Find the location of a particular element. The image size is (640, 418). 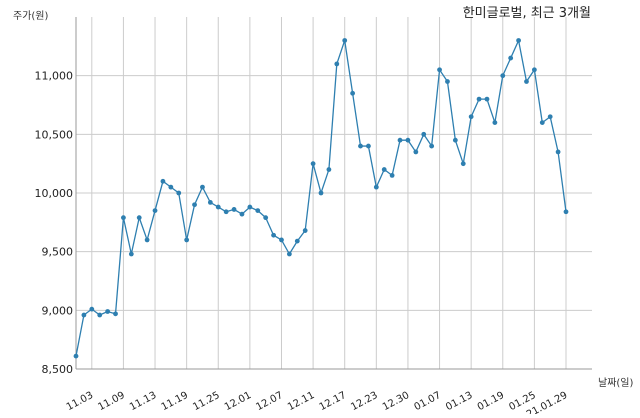

x-axis-unit-label: 날짜(일) is located at coordinates (616, 383).